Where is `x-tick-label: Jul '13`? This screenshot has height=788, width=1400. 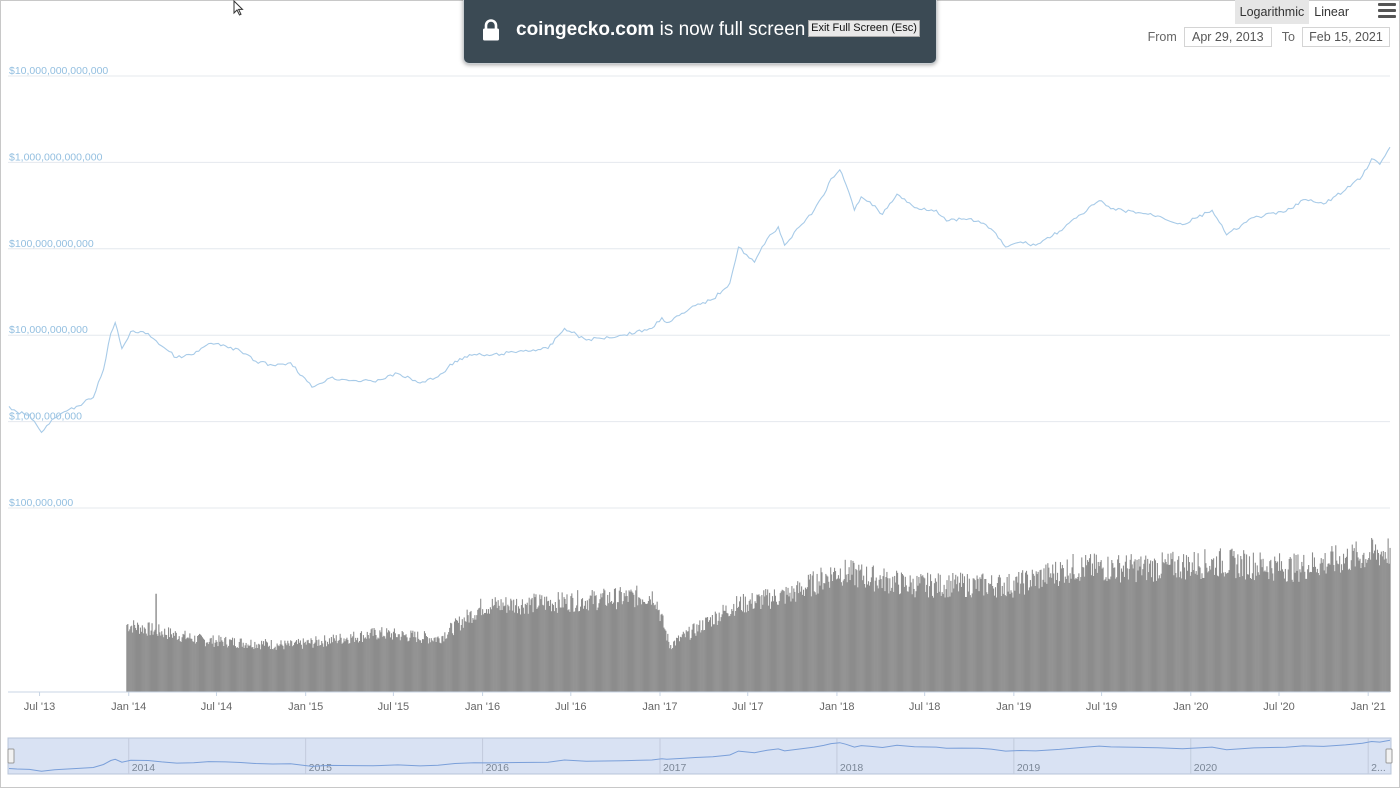
x-tick-label: Jul '13 is located at coordinates (39, 707).